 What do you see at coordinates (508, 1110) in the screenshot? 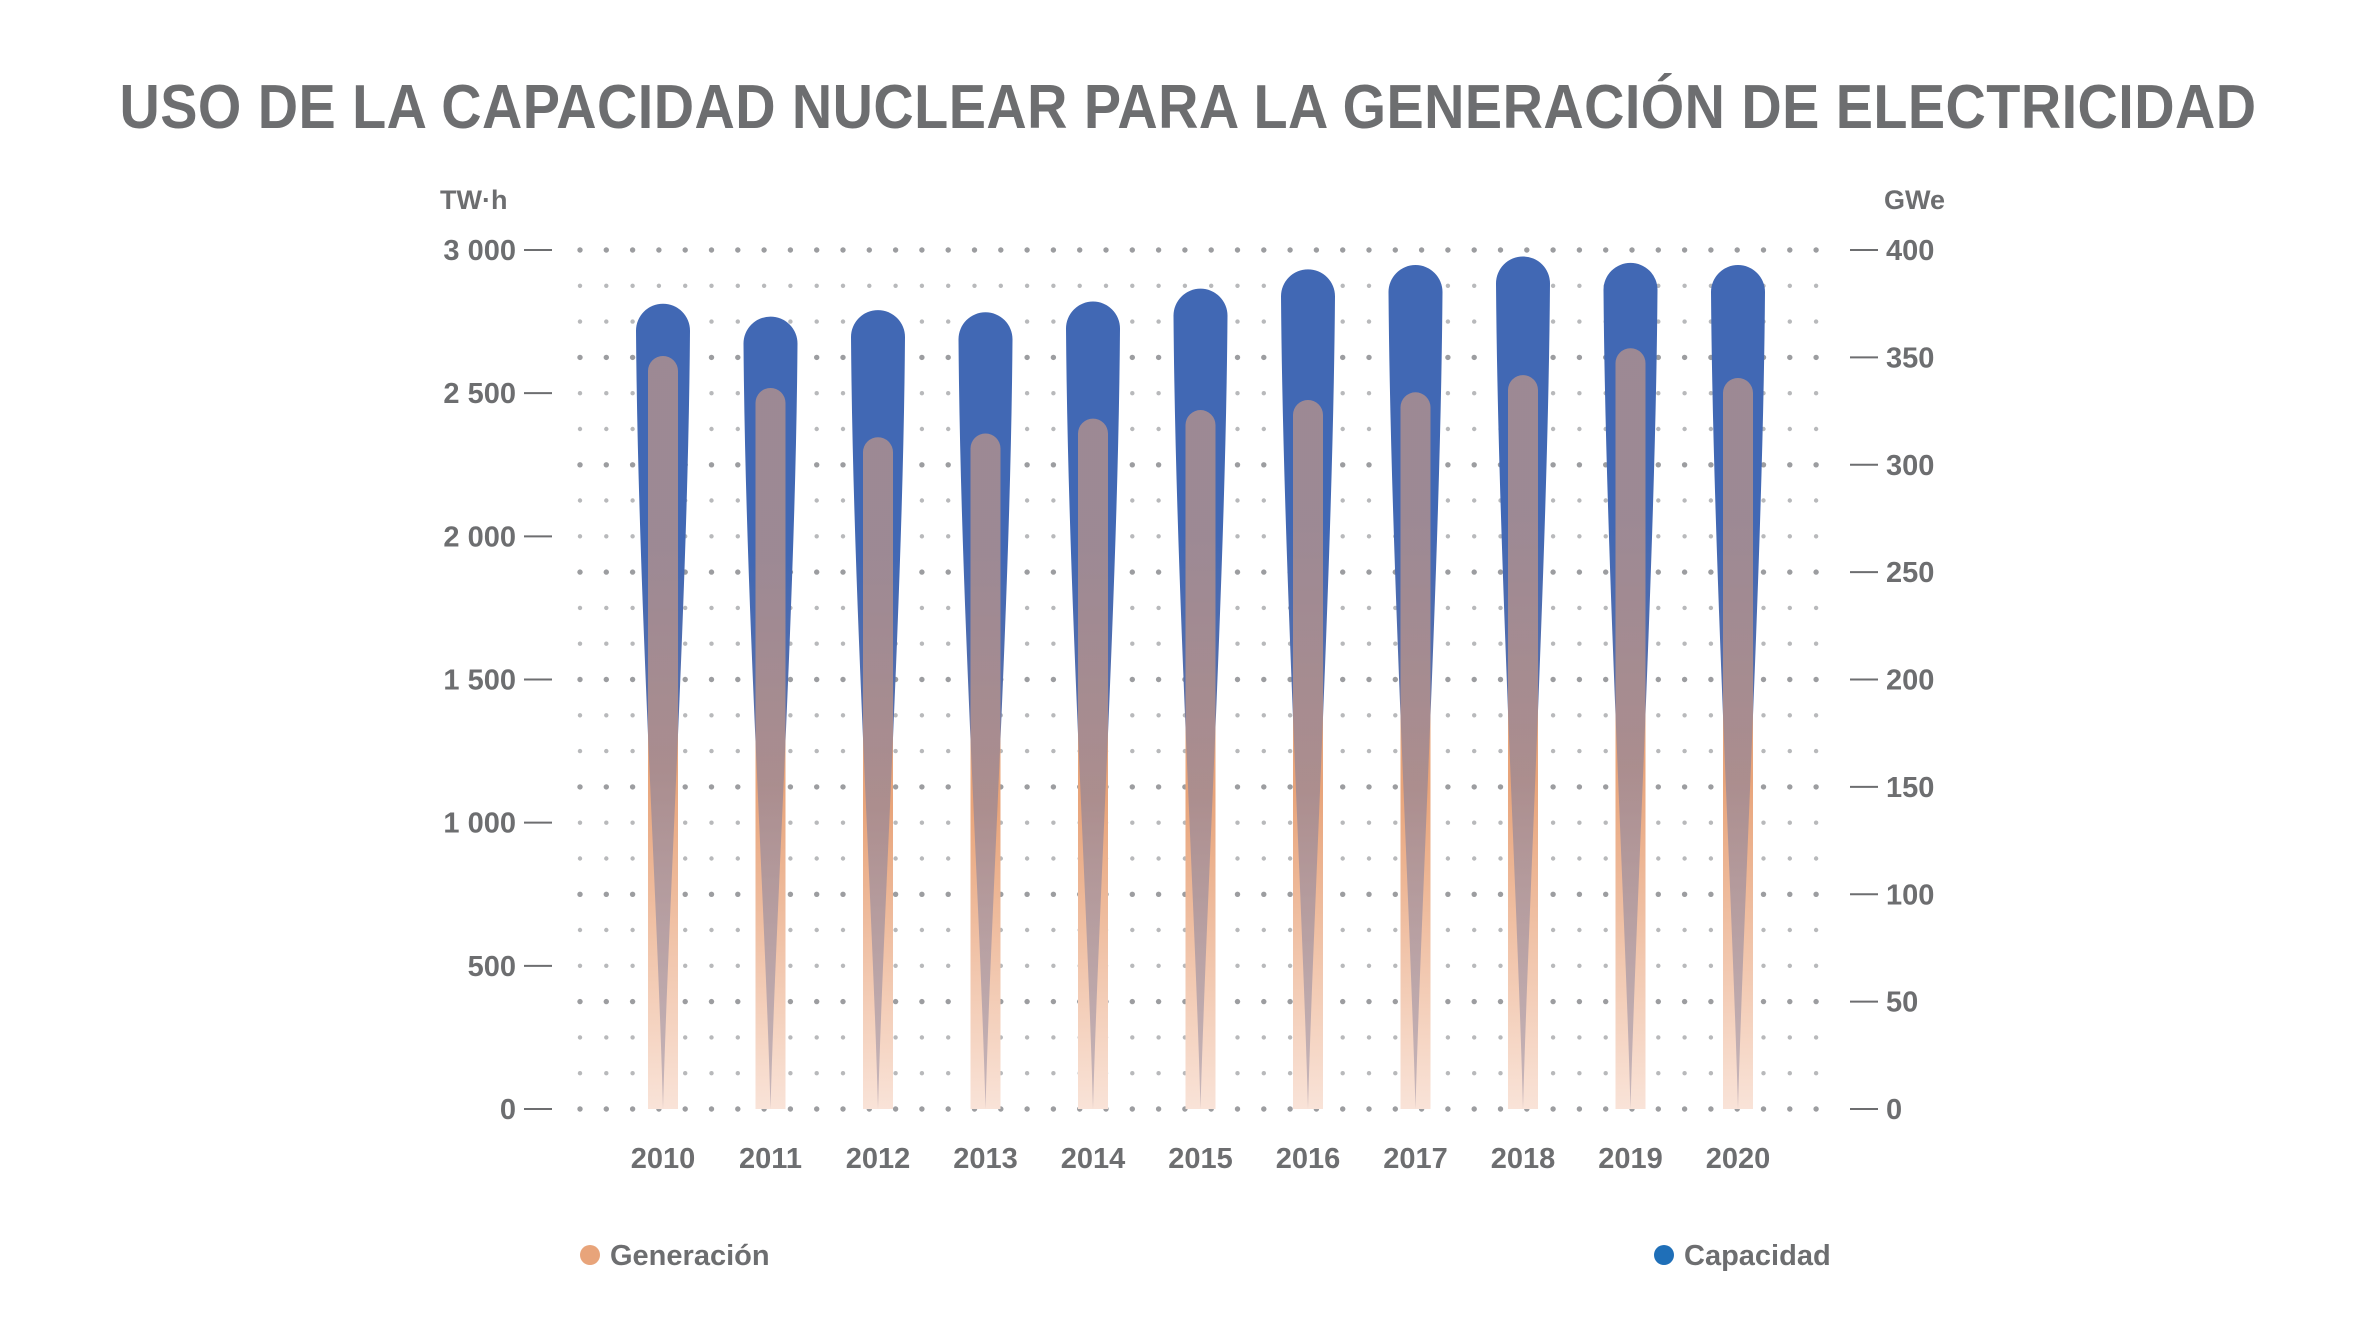
I see `left-tick-label: 0` at bounding box center [508, 1110].